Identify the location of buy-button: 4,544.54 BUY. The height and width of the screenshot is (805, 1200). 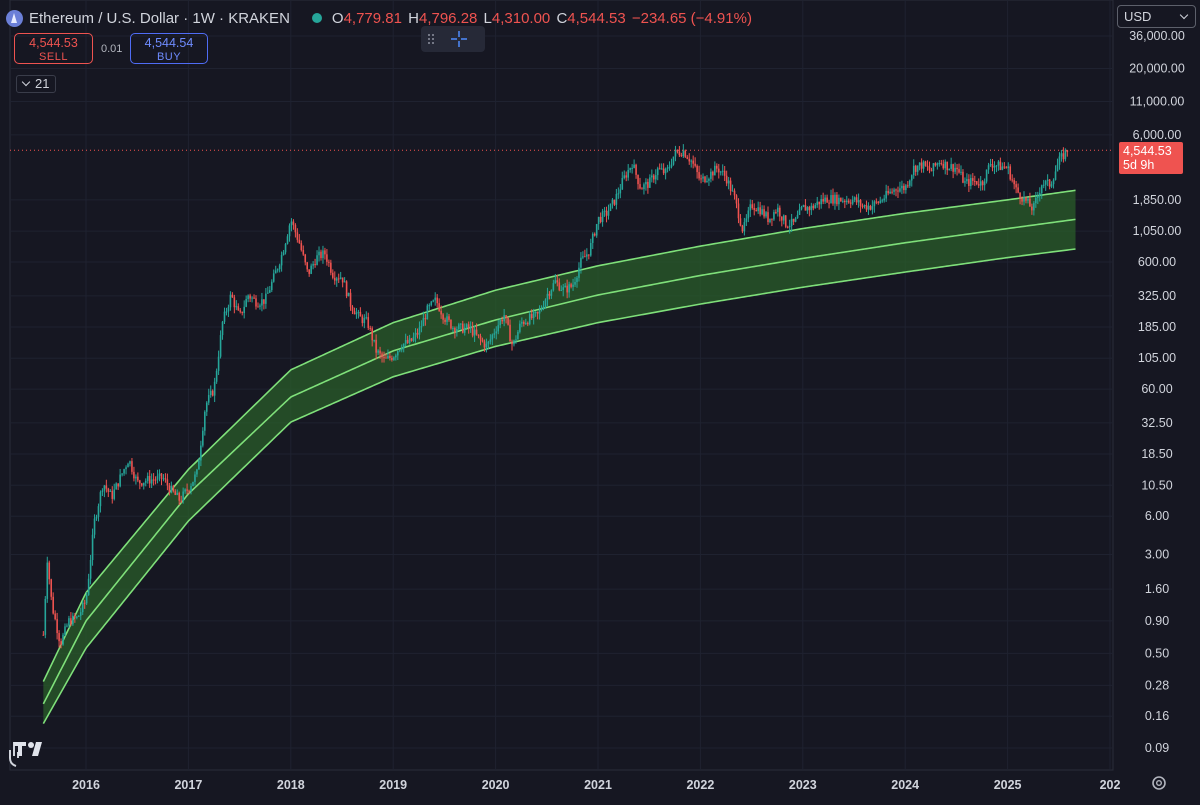
(169, 48).